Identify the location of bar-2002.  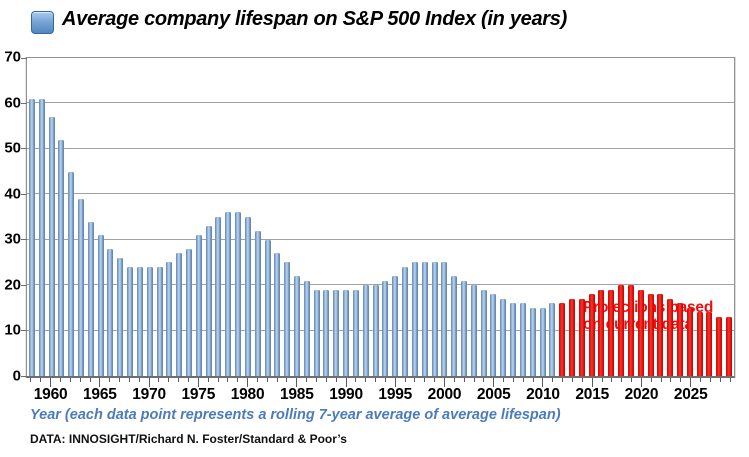
(463, 328).